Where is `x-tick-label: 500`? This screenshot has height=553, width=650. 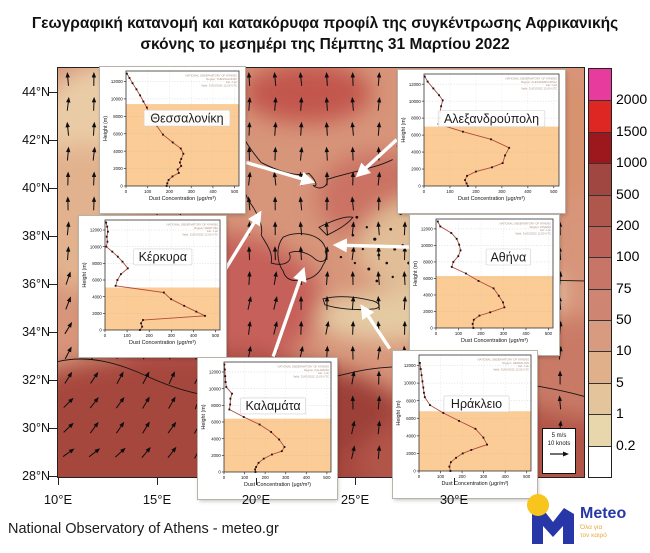
x-tick-label: 500 is located at coordinates (216, 335).